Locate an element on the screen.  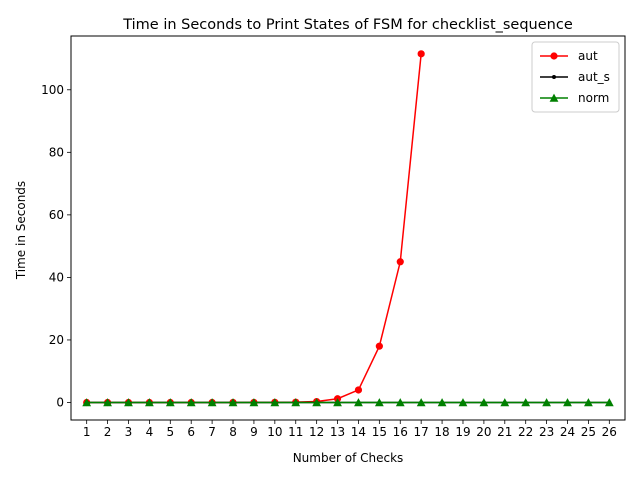
x-tick-label-17: 17 is located at coordinates (421, 432).